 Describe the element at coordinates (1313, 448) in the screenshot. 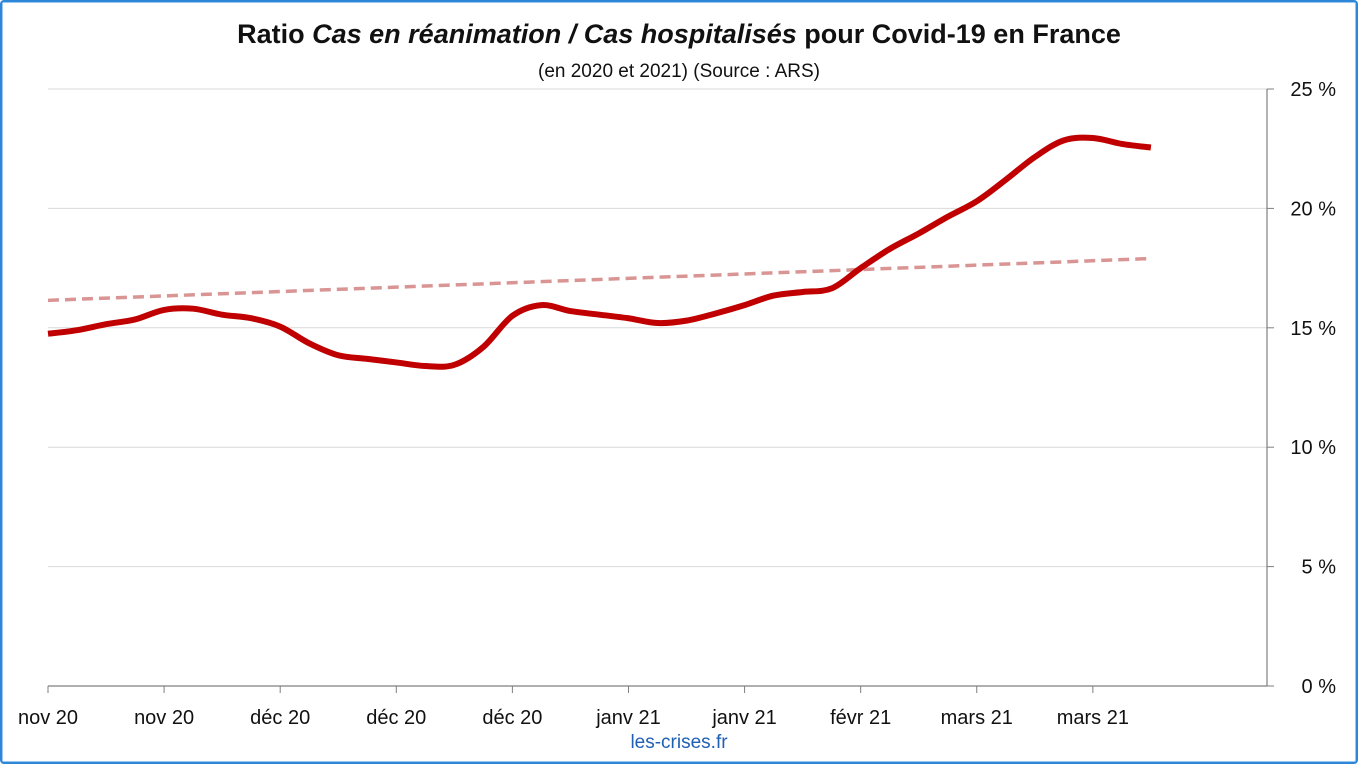

I see `y-tick-label: 10 %` at that location.